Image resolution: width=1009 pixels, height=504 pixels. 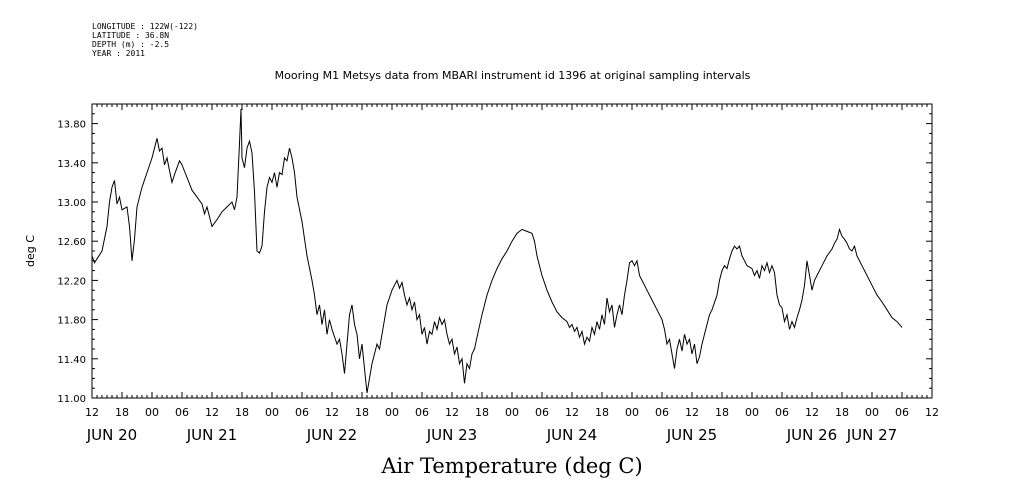 I want to click on x-day-label: JUN 22, so click(x=331, y=435).